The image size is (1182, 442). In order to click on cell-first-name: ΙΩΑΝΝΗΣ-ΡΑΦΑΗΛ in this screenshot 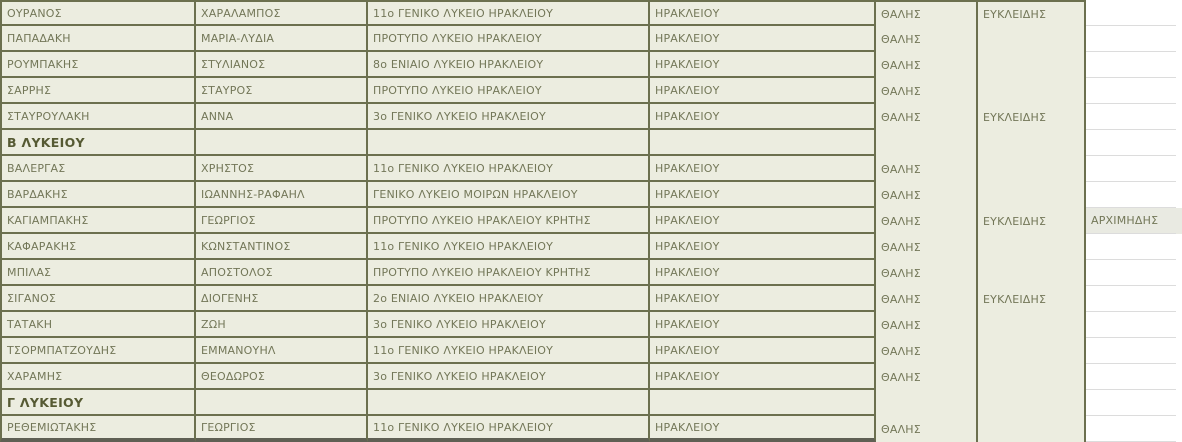, I will do `click(282, 195)`.